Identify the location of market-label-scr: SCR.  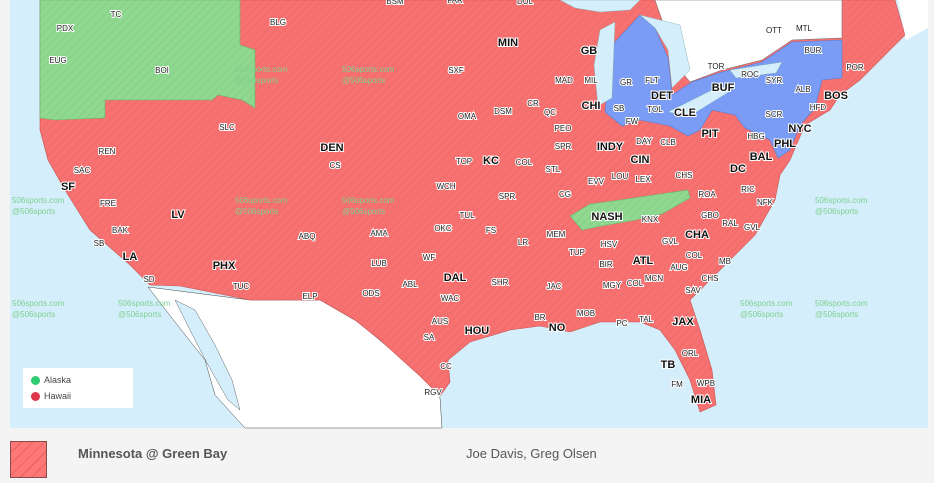
(774, 114).